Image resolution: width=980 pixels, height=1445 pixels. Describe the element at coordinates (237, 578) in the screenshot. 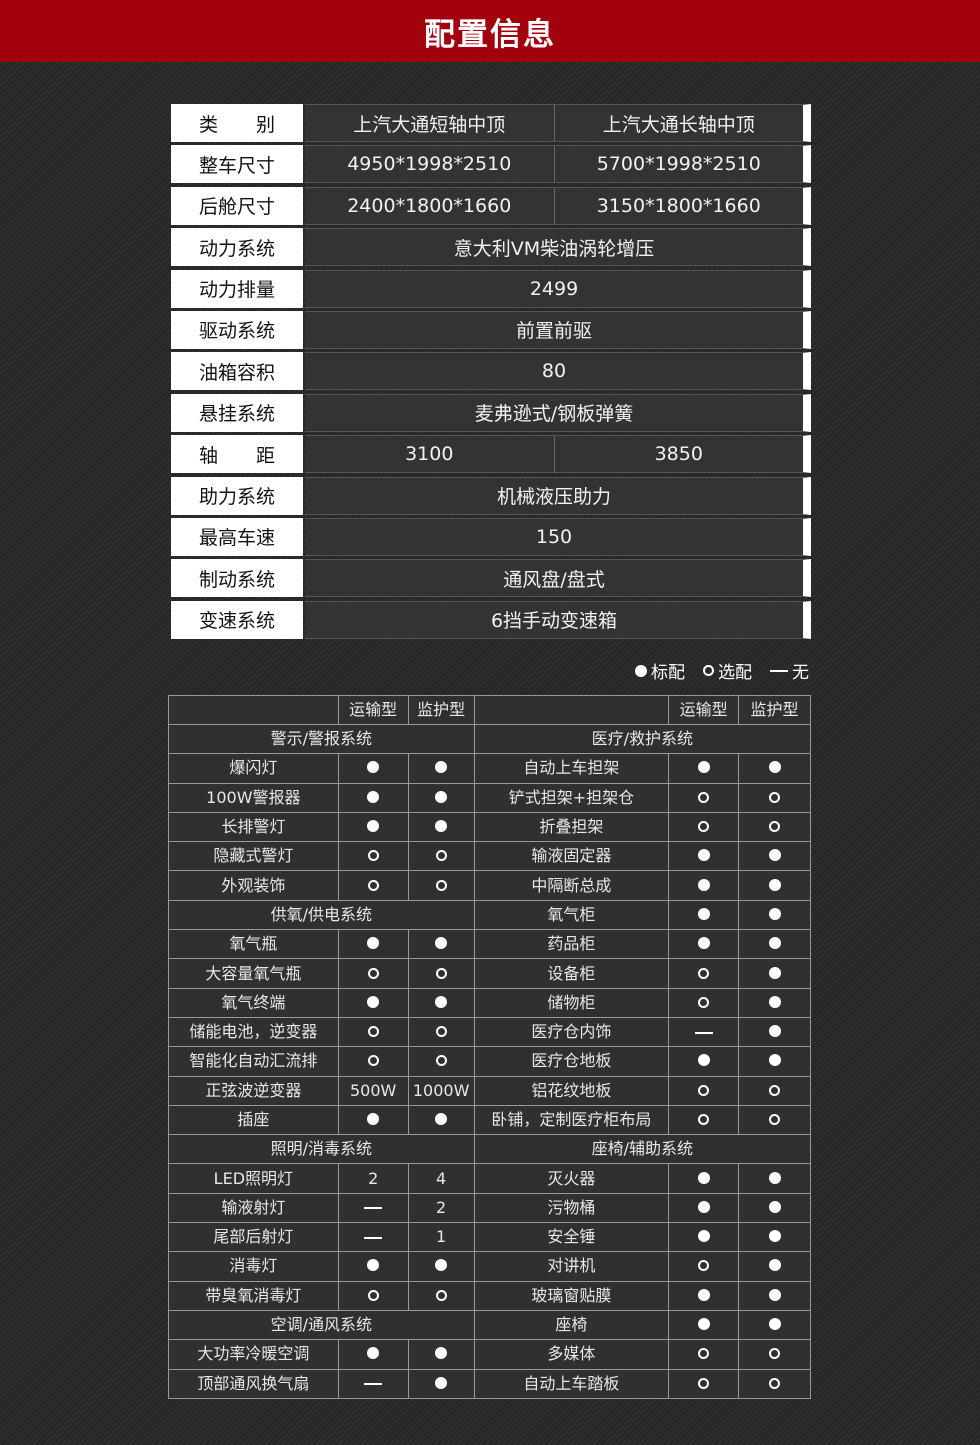

I see `spec-label: 制动系统` at that location.